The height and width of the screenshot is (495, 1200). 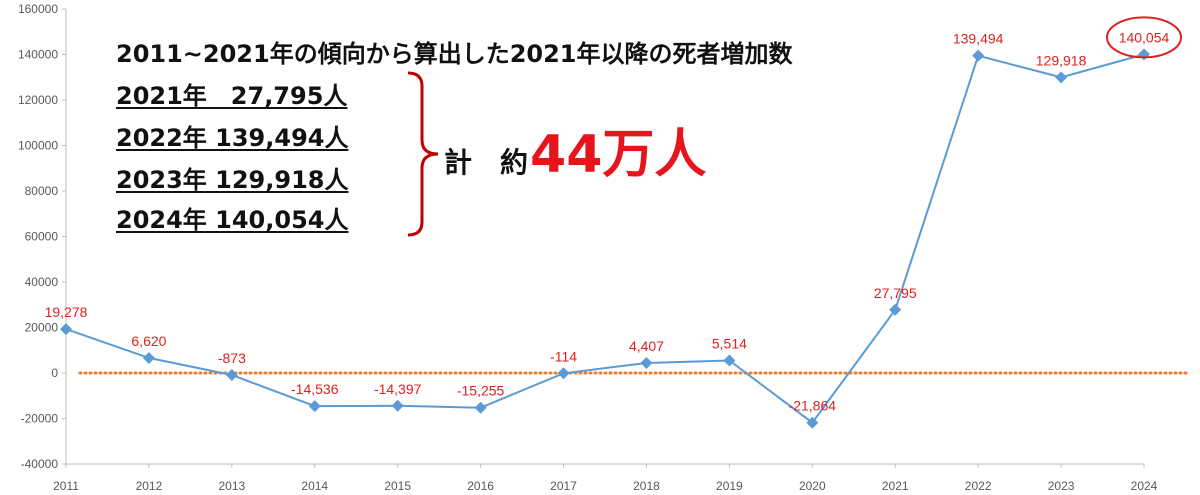 I want to click on y-tick-label: 120000, so click(x=38, y=100).